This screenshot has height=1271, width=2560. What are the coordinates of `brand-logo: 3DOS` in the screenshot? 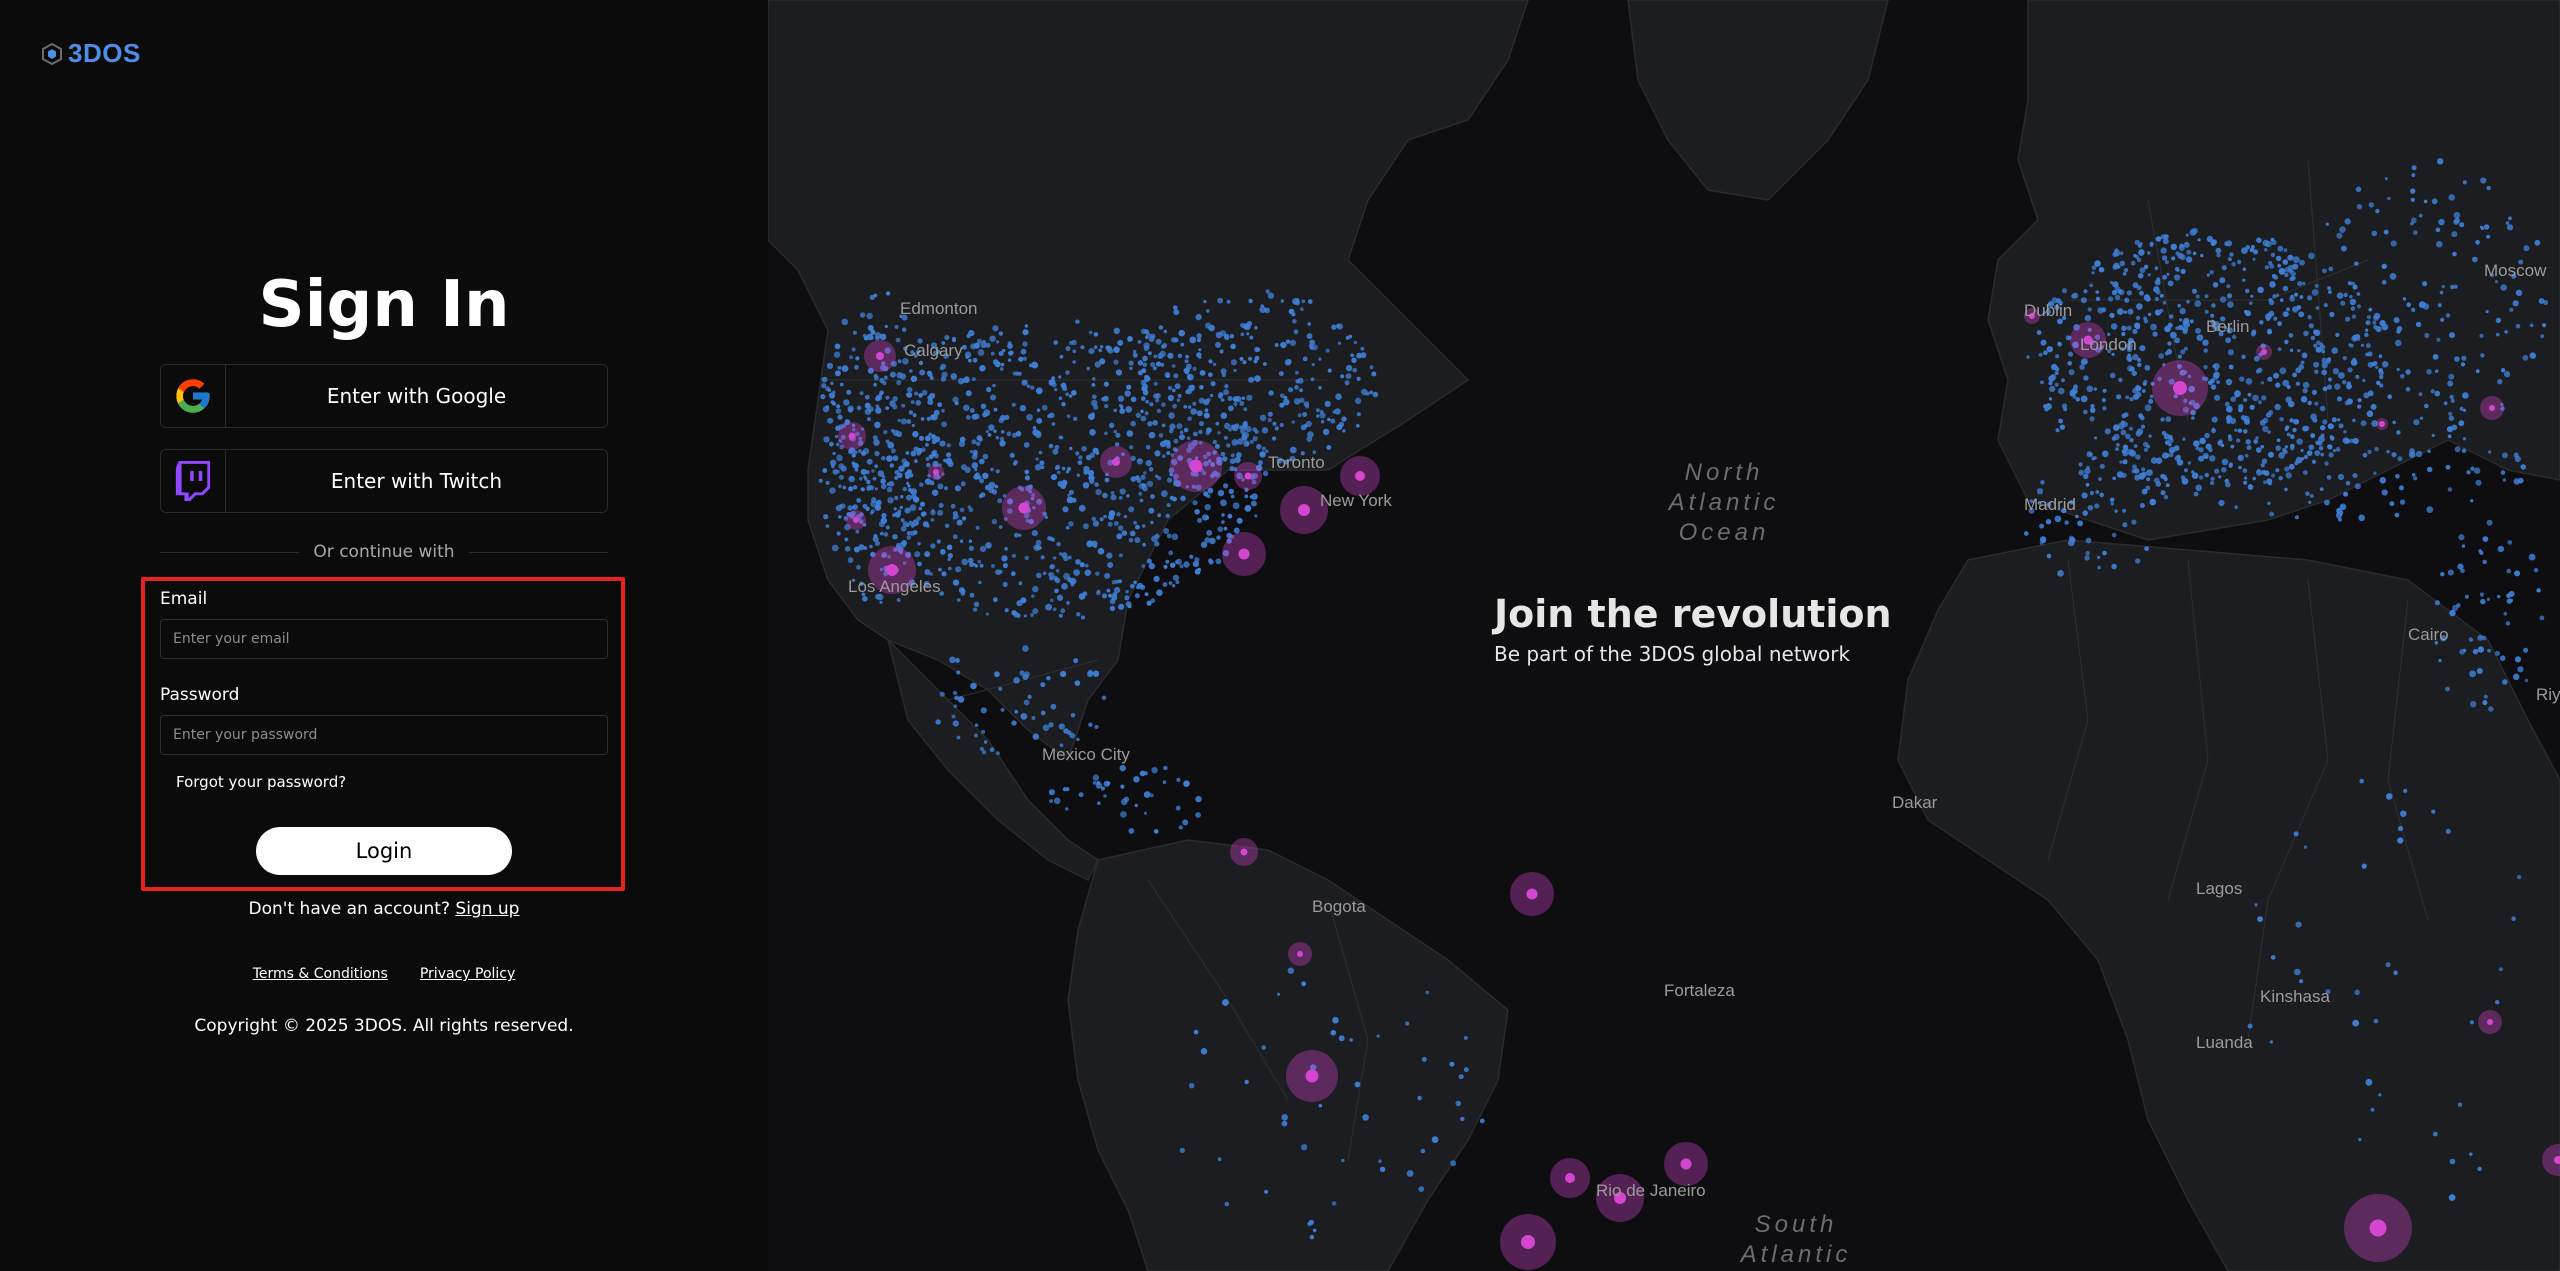 It's located at (90, 53).